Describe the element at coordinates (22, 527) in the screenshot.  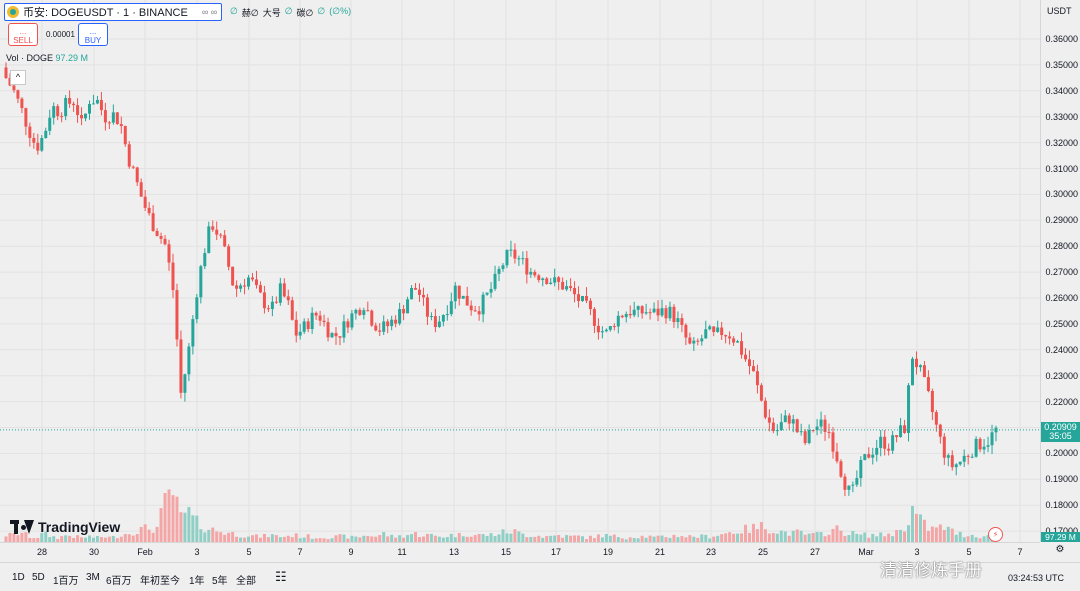
I see `tradingview-logo-icon` at that location.